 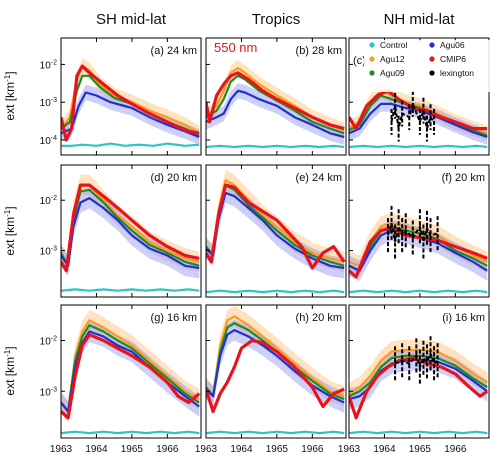 What do you see at coordinates (174, 318) in the screenshot?
I see `panel-label: (g) 16 km` at bounding box center [174, 318].